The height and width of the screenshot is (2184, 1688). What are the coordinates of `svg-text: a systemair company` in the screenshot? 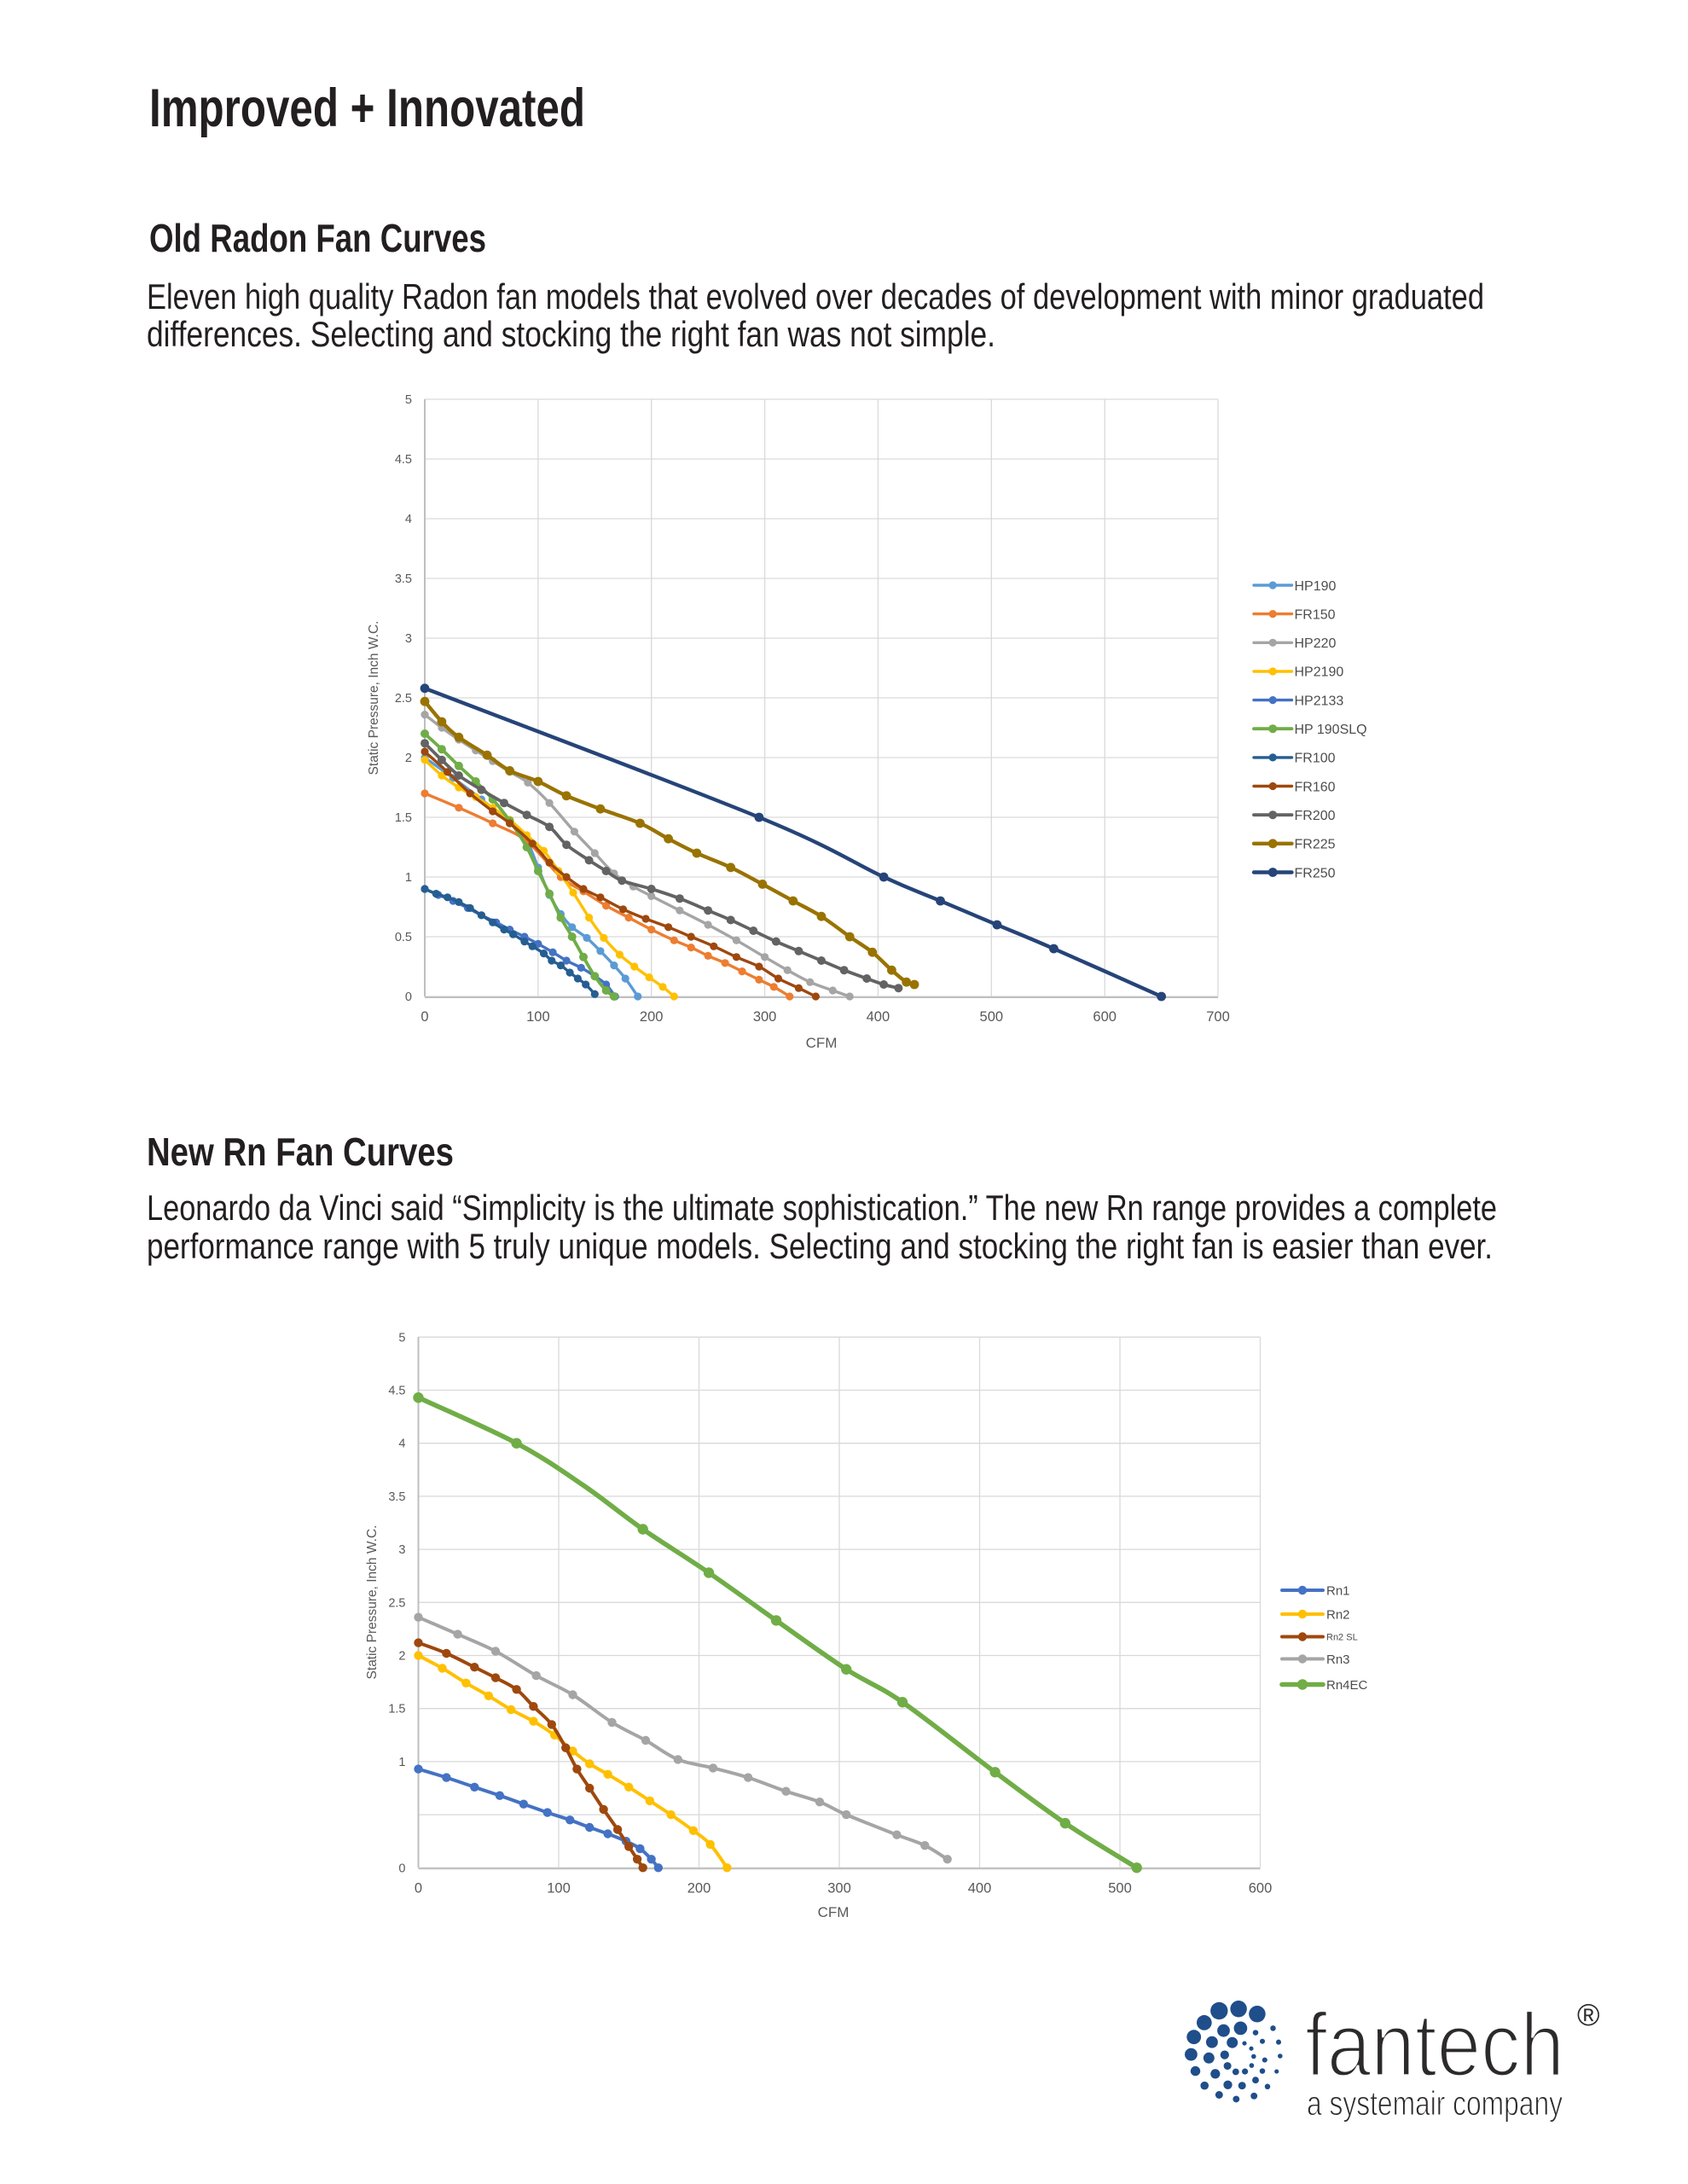 It's located at (1435, 2104).